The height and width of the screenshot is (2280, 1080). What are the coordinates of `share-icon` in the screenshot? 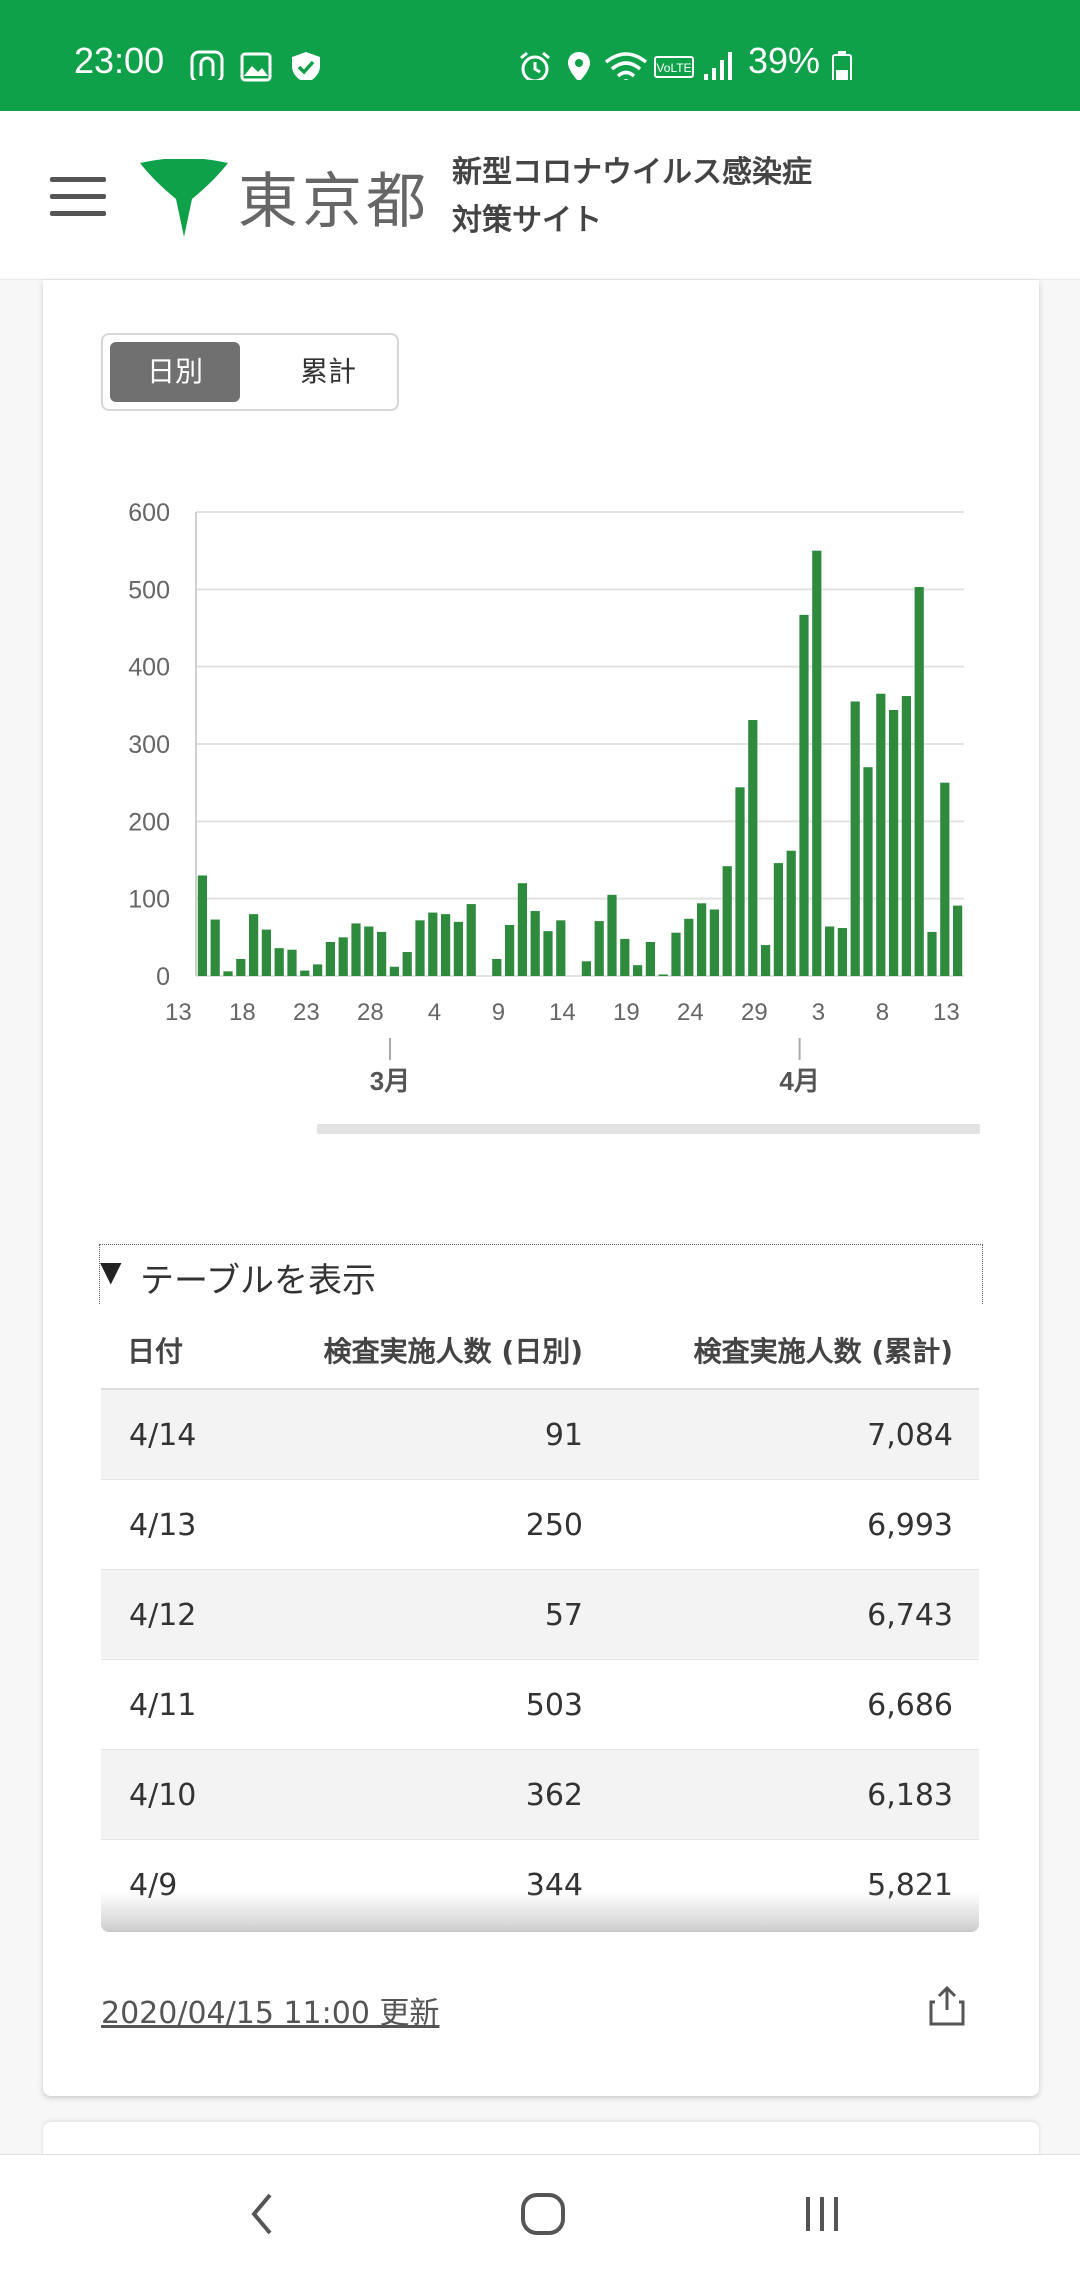 It's located at (947, 2006).